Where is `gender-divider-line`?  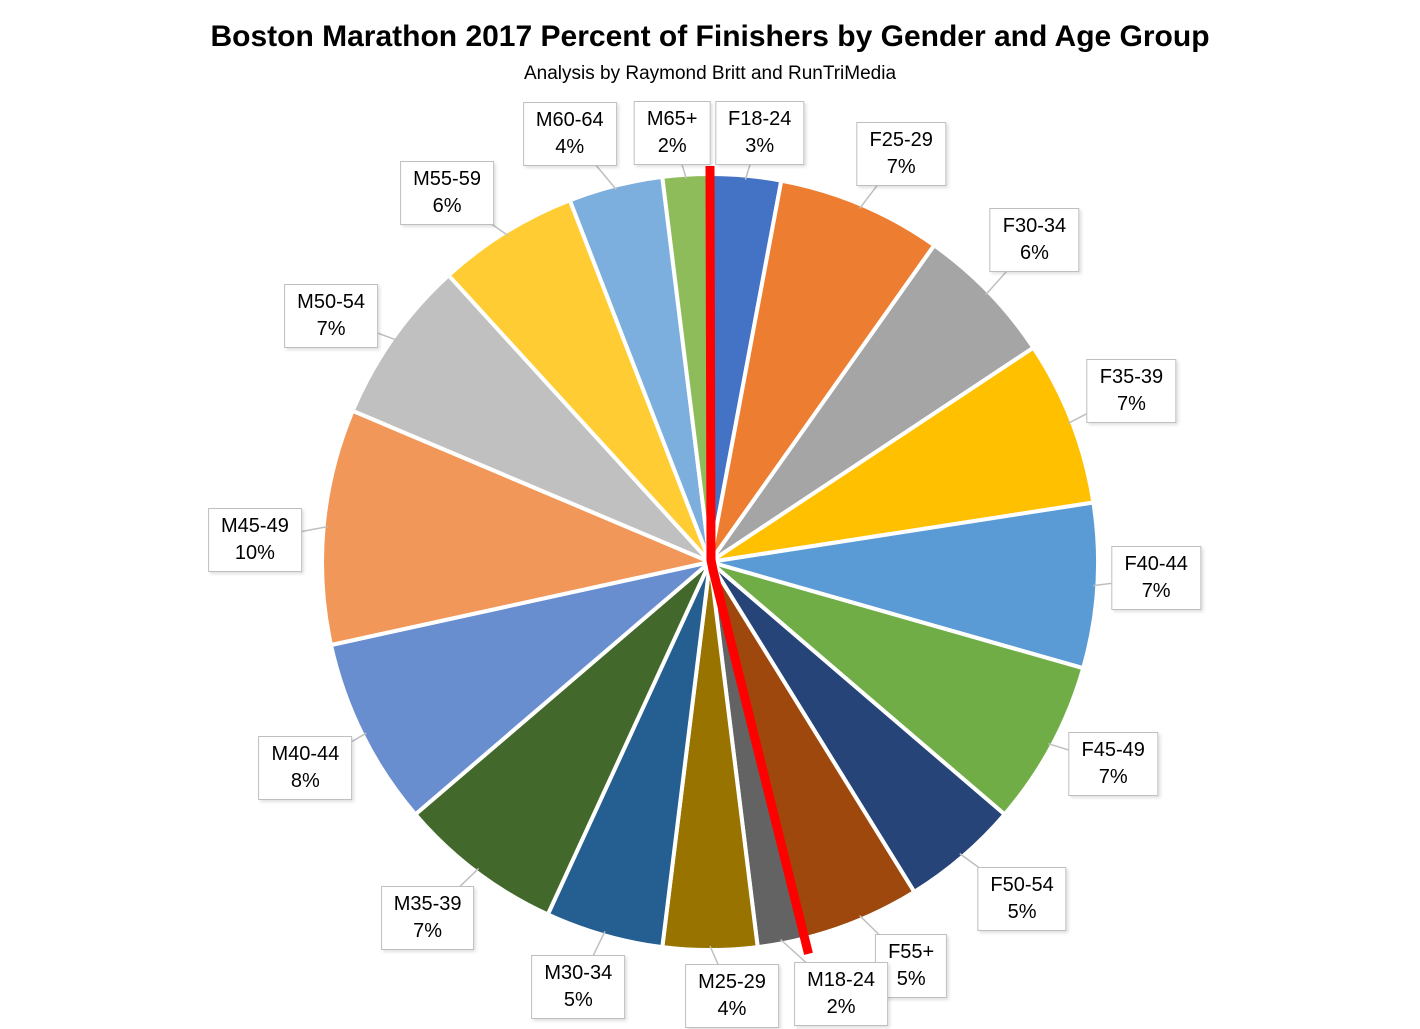
gender-divider-line is located at coordinates (759, 560).